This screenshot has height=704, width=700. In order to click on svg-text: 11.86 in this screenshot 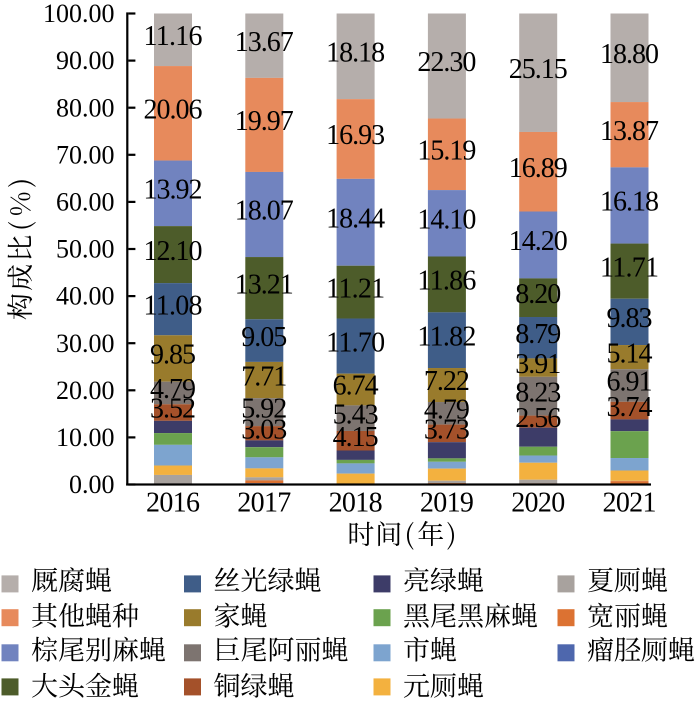, I will do `click(446, 281)`.